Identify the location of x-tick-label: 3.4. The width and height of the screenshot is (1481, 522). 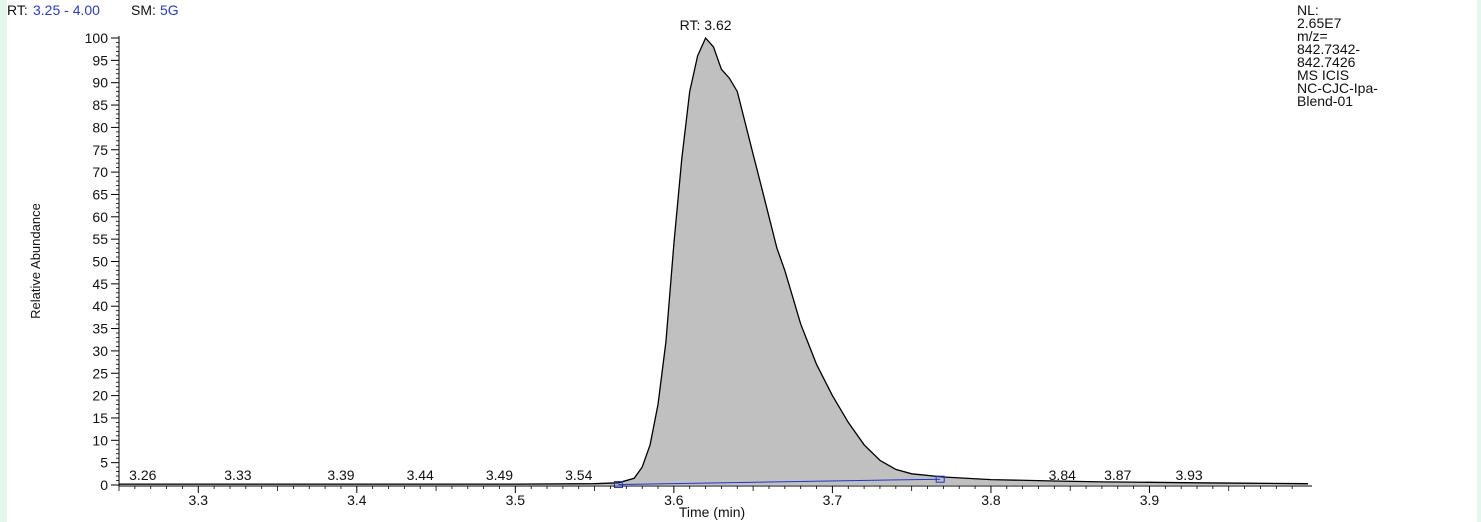
(357, 500).